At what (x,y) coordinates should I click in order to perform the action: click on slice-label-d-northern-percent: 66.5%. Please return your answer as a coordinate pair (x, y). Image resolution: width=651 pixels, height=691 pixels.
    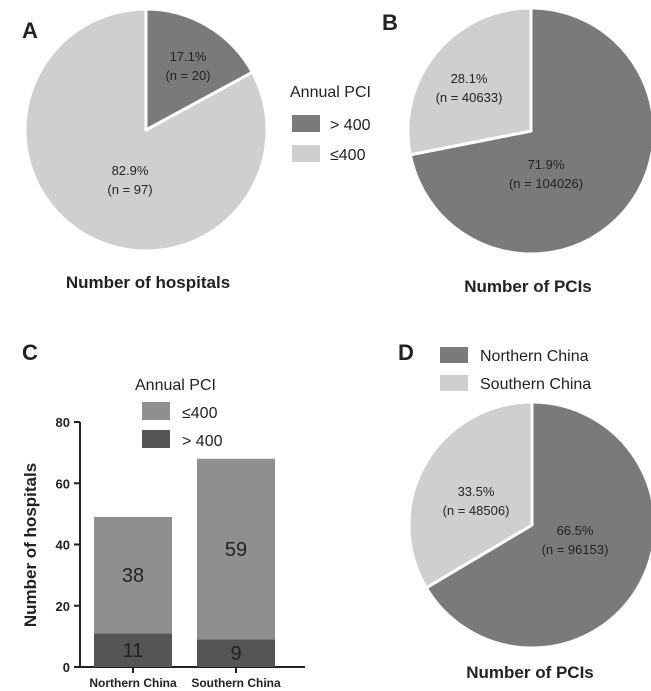
    Looking at the image, I should click on (575, 530).